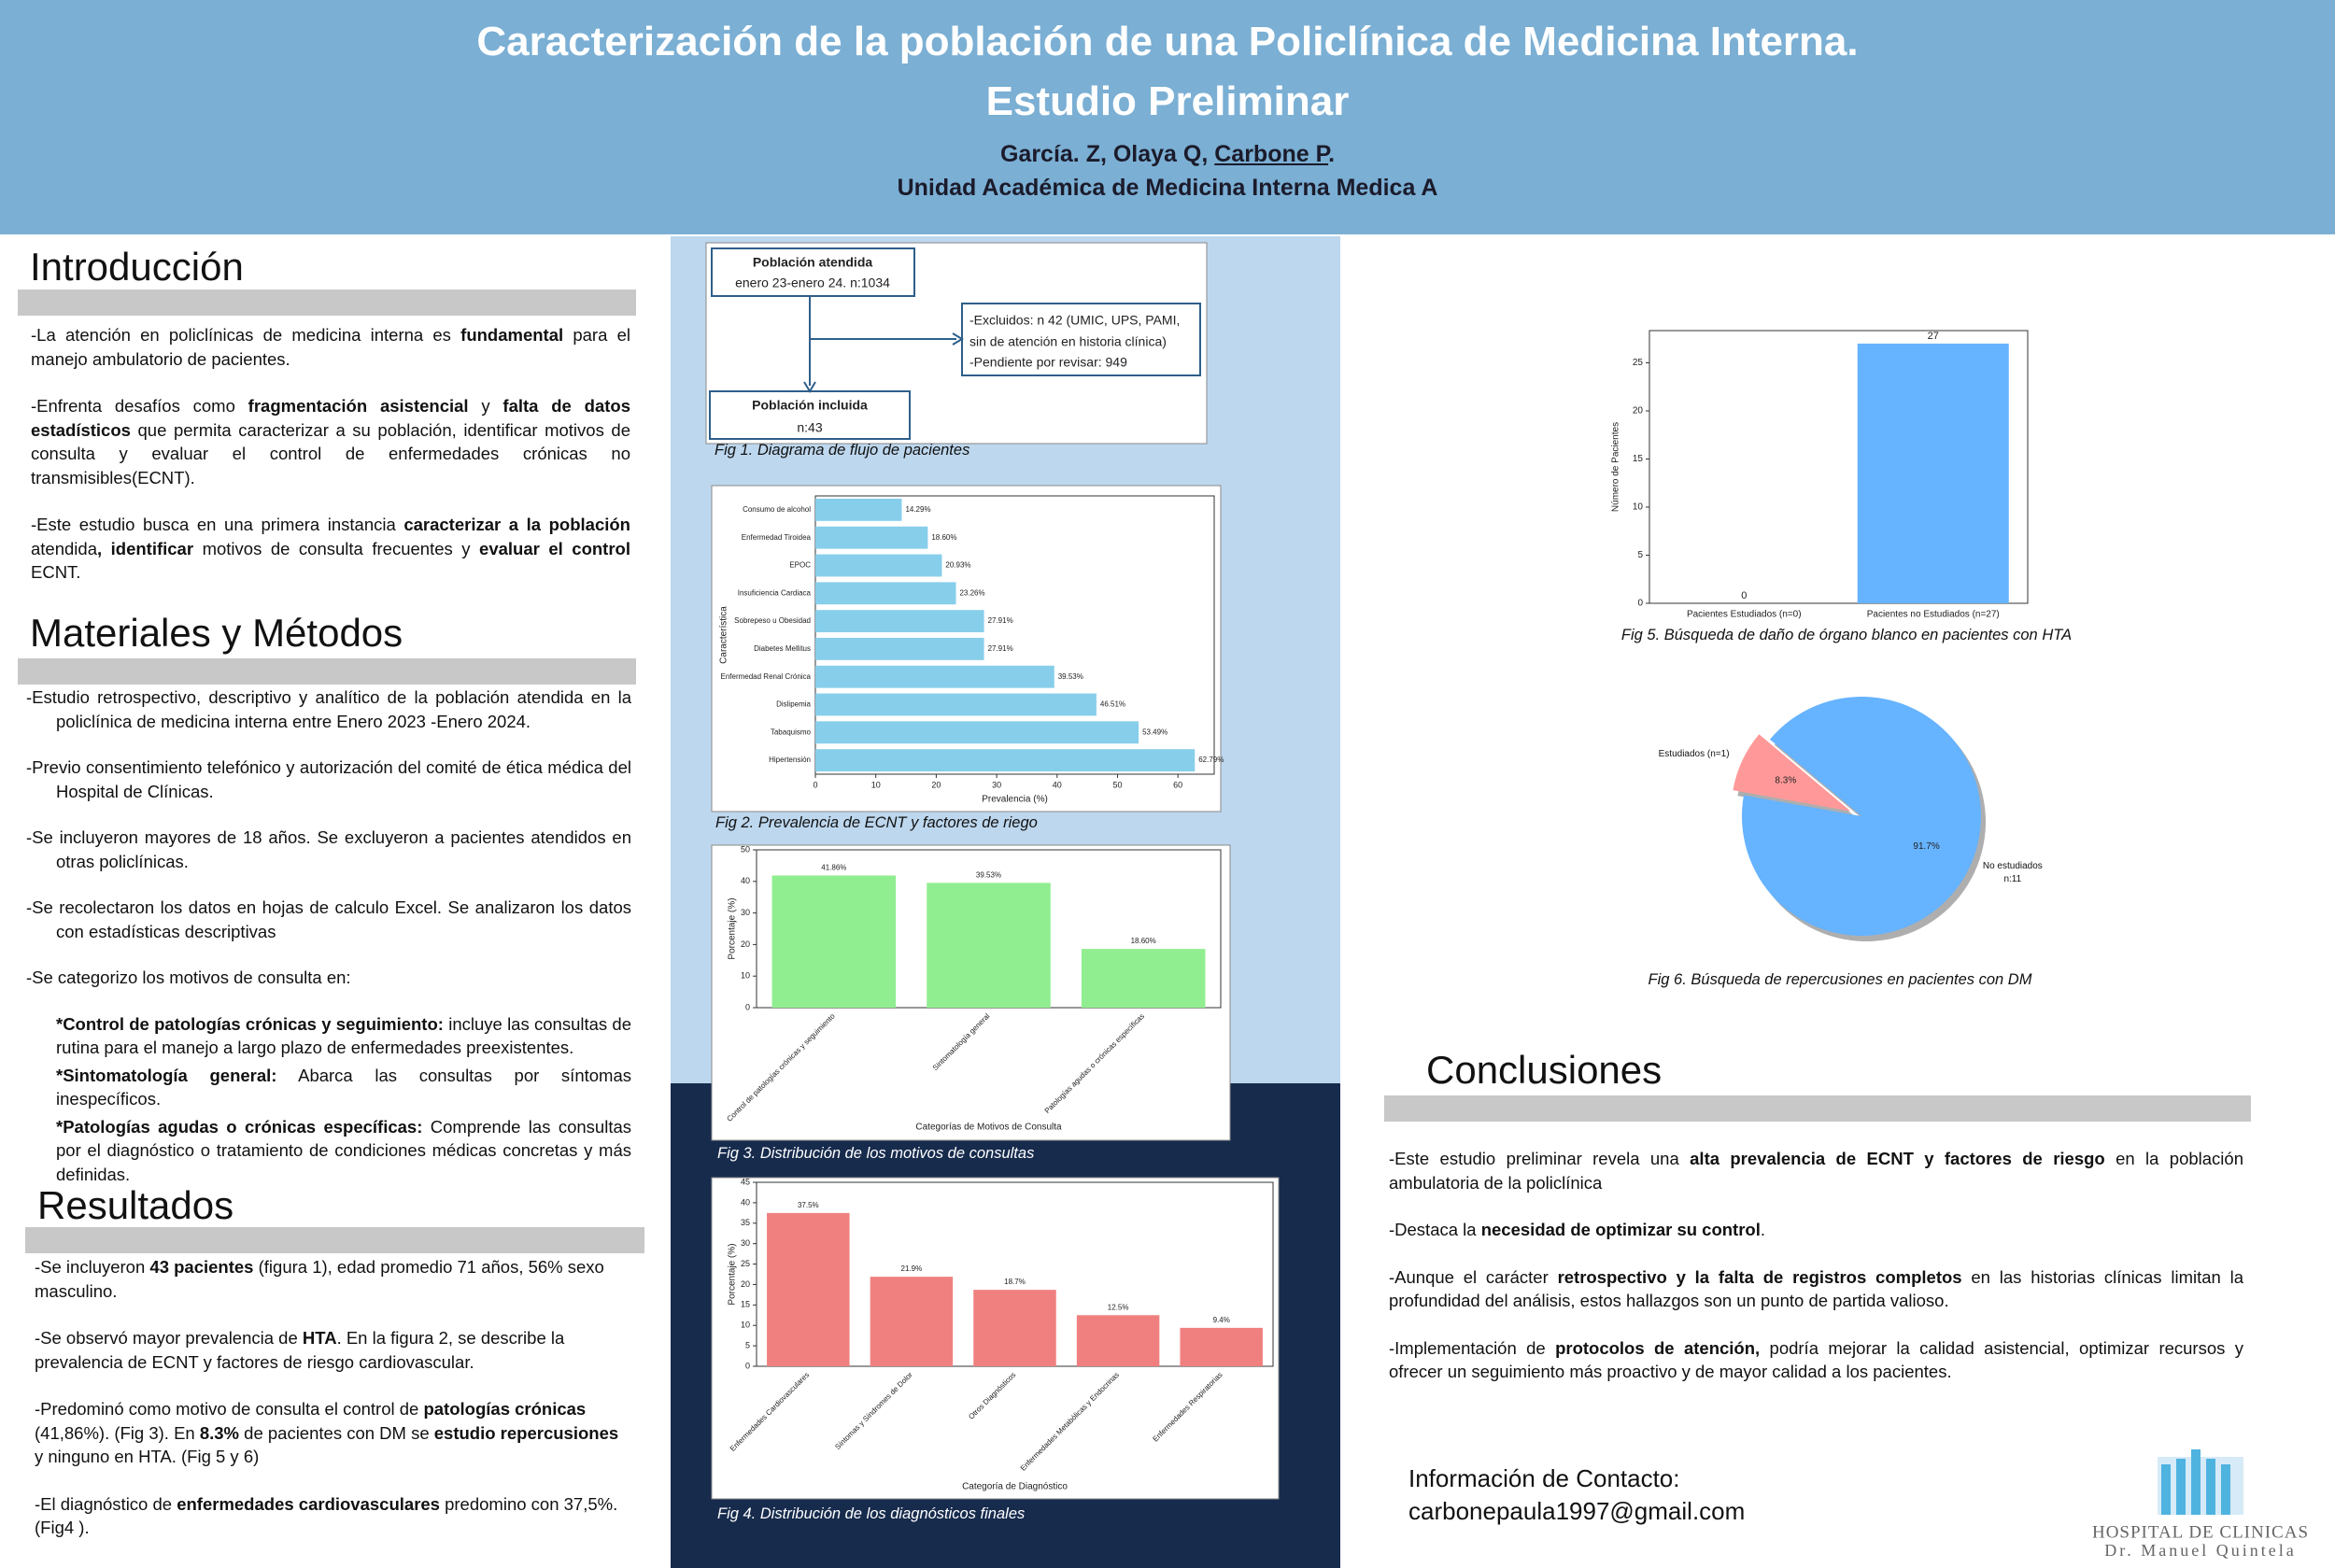  What do you see at coordinates (1113, 704) in the screenshot?
I see `value-label: 46.51%` at bounding box center [1113, 704].